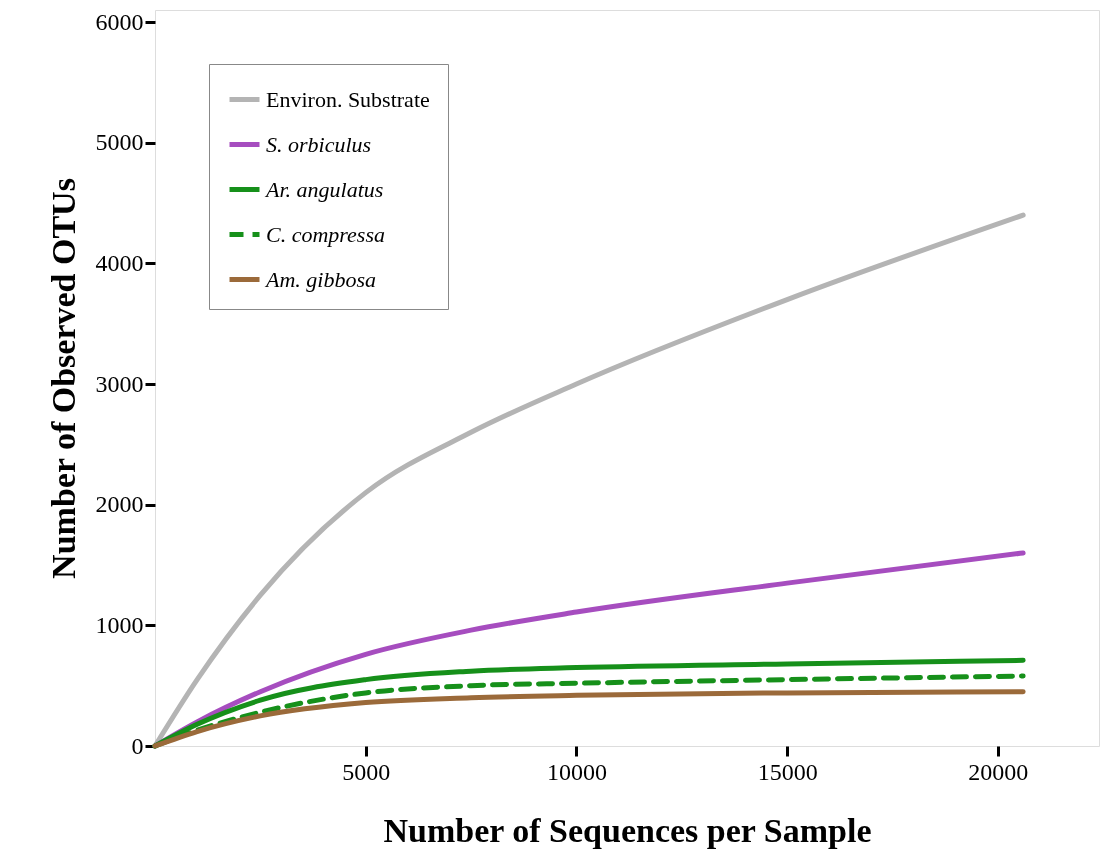  Describe the element at coordinates (324, 189) in the screenshot. I see `legend-label: Ar. angulatus` at that location.